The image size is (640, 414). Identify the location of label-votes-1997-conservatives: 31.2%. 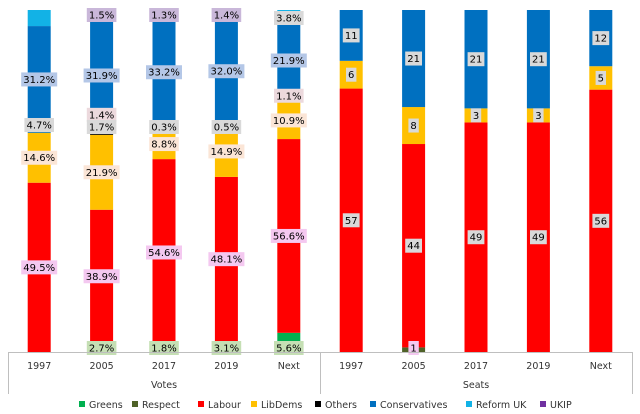
(39, 80).